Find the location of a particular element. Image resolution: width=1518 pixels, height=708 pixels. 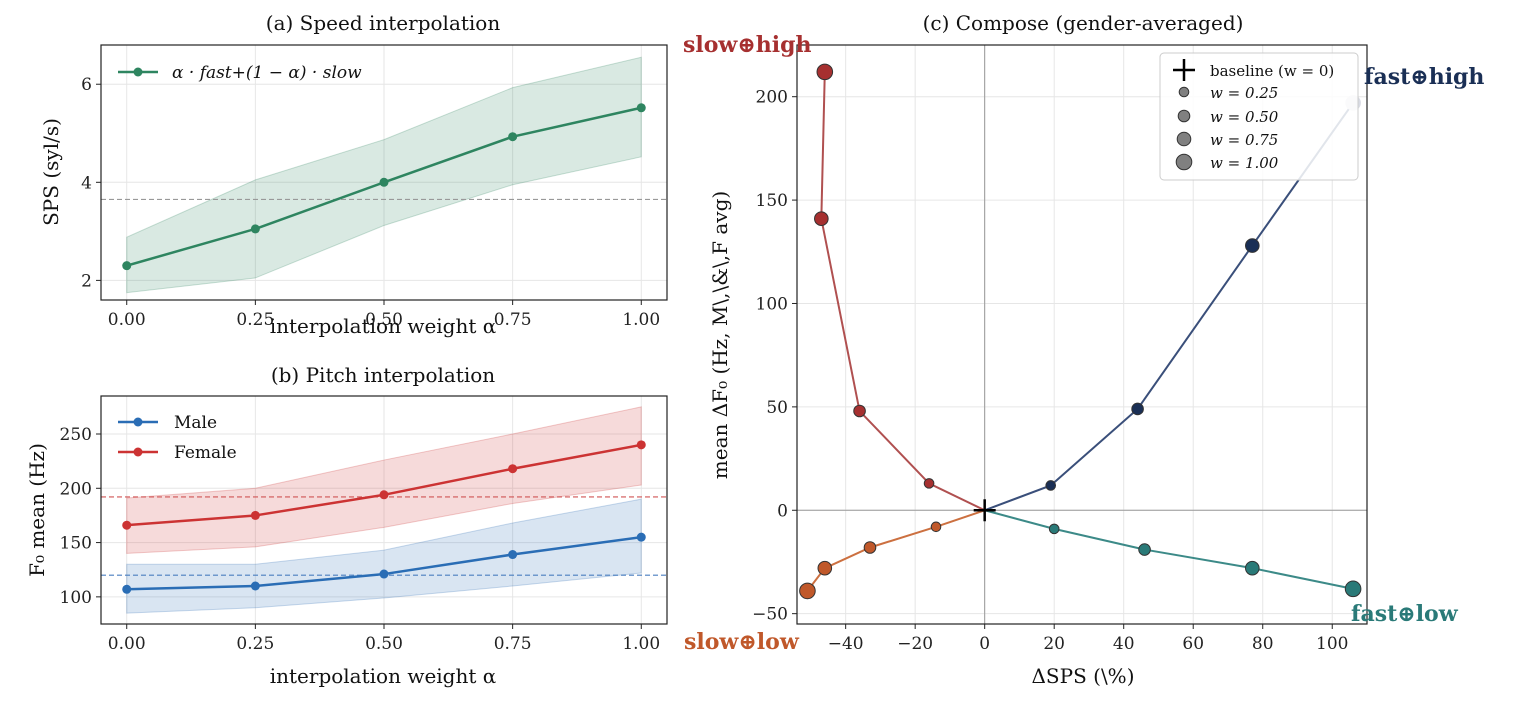

panel-a-legend: α · fast+(1 − α) · slow is located at coordinates (240, 73).